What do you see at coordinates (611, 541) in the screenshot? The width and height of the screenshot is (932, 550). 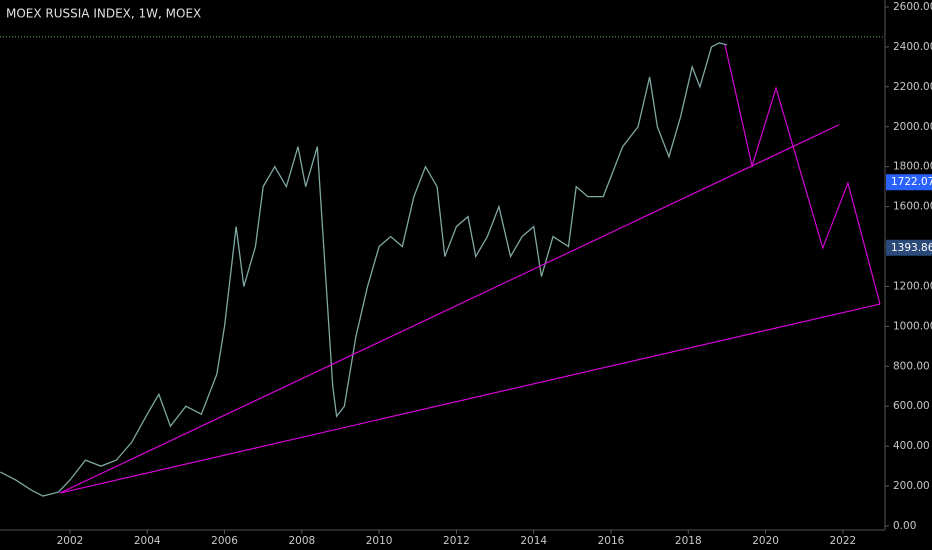 I see `x-tick-label: 2016` at bounding box center [611, 541].